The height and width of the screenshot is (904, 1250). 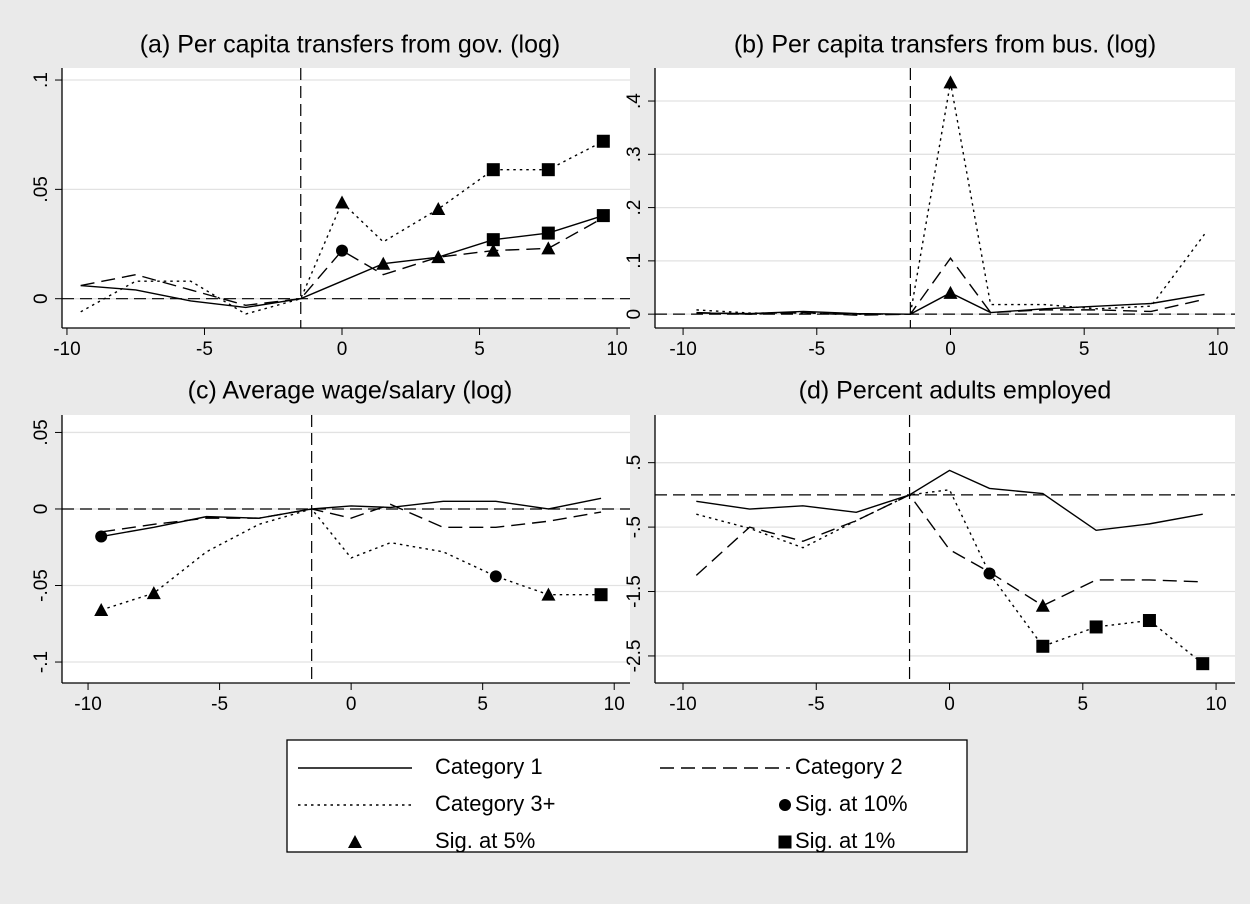 What do you see at coordinates (634, 463) in the screenshot?
I see `y-tick-label: .5` at bounding box center [634, 463].